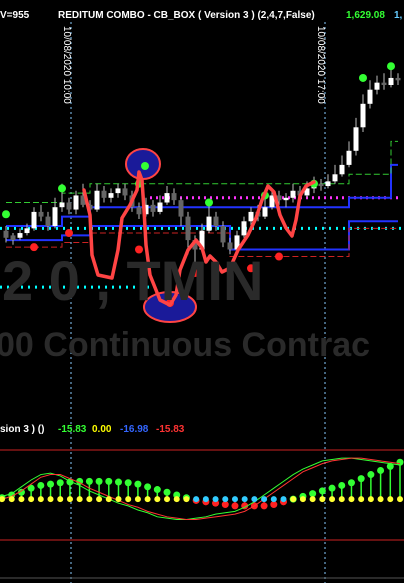 This screenshot has height=583, width=404. Describe the element at coordinates (72, 429) in the screenshot. I see `indicator-value-1: -15.83` at that location.